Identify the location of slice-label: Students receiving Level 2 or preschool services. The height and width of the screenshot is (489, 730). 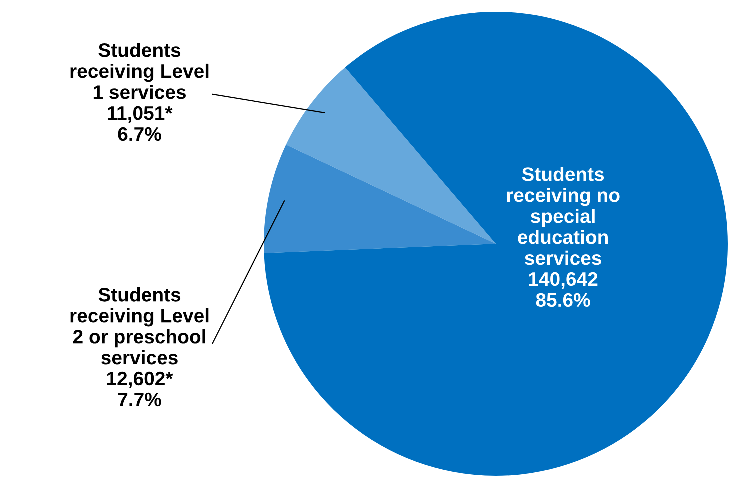
(139, 326).